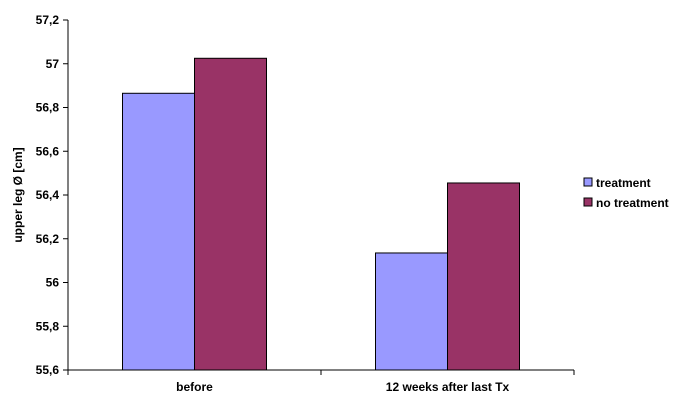 This screenshot has height=399, width=678. What do you see at coordinates (48, 108) in the screenshot?
I see `y-tick-label: 56,8` at bounding box center [48, 108].